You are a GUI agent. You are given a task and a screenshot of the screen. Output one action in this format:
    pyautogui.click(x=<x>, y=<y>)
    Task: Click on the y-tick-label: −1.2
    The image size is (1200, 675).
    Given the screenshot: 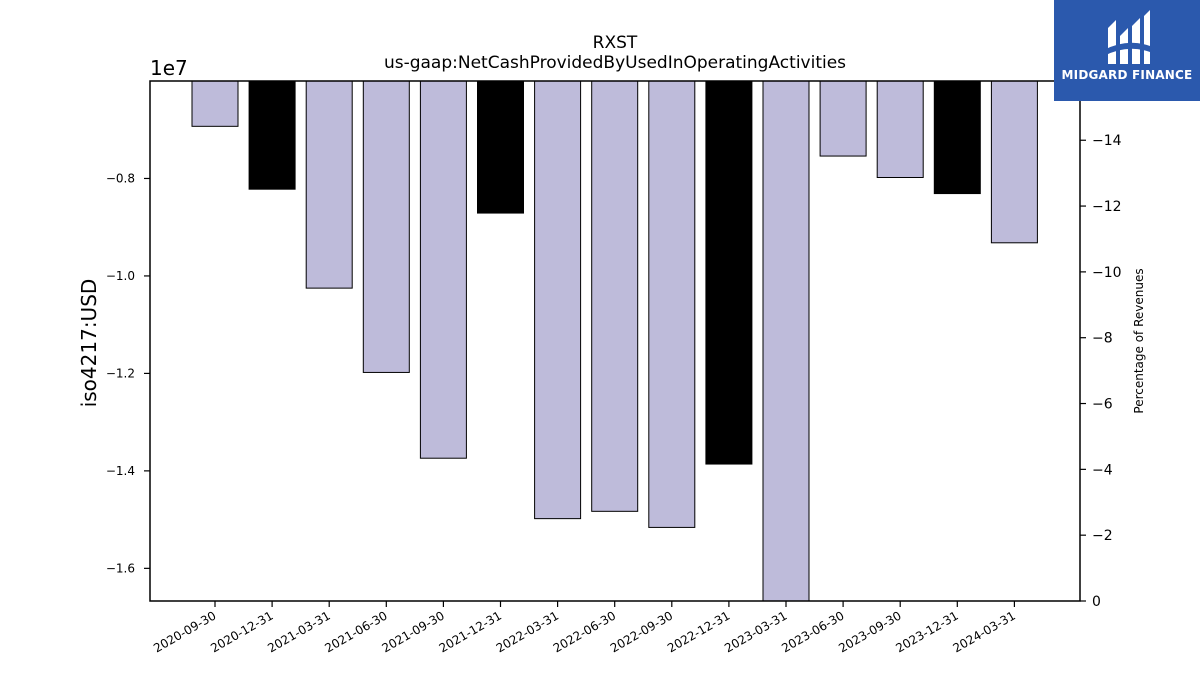 What is the action you would take?
    pyautogui.click(x=120, y=373)
    